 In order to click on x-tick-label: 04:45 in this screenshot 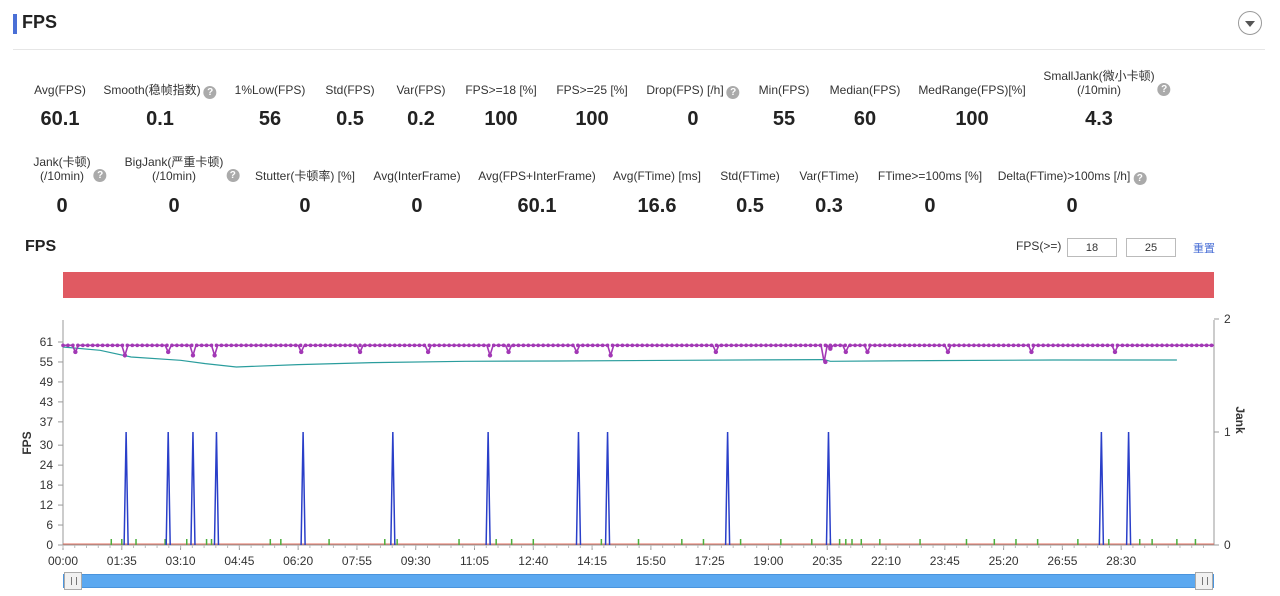, I will do `click(239, 561)`.